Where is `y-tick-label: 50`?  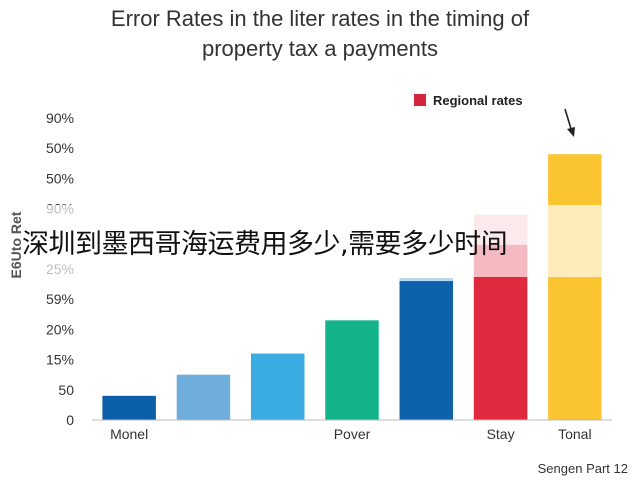
y-tick-label: 50 is located at coordinates (66, 390).